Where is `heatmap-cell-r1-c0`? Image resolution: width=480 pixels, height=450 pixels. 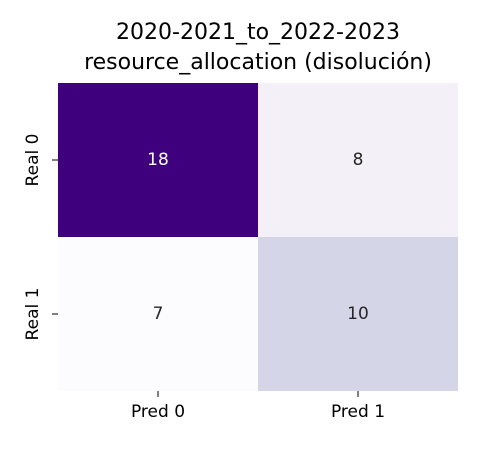
heatmap-cell-r1-c0 is located at coordinates (158, 314).